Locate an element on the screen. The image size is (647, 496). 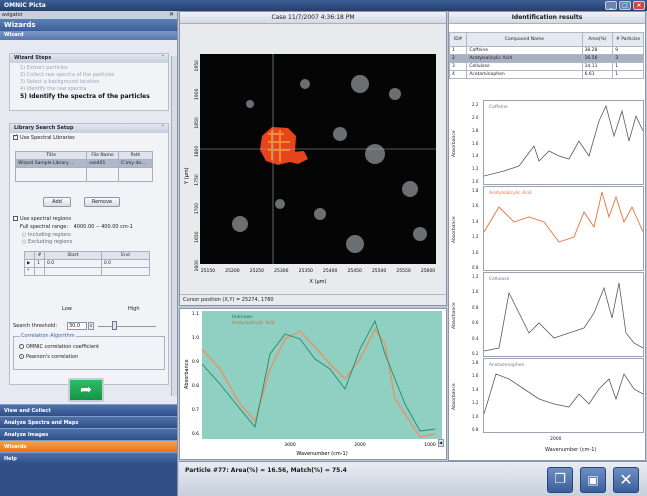
step-4: 4) Identify the raw spectra is located at coordinates (53, 89).